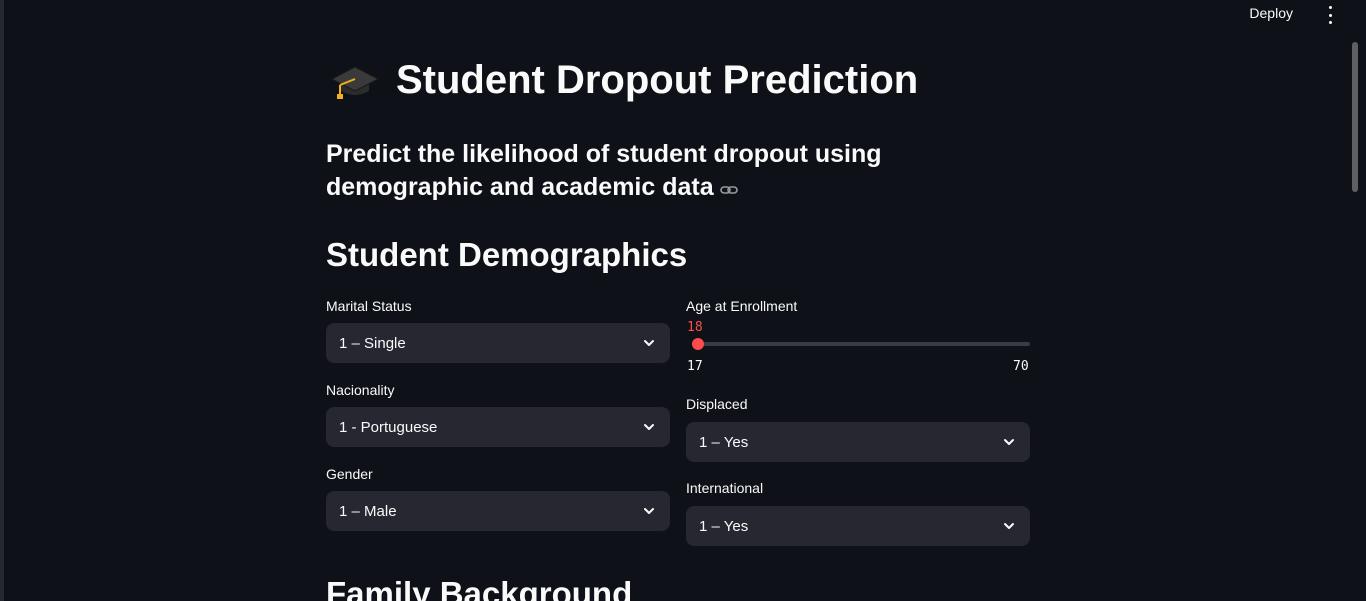 This screenshot has width=1366, height=601. Describe the element at coordinates (2, 300) in the screenshot. I see `sidebar-edge` at that location.